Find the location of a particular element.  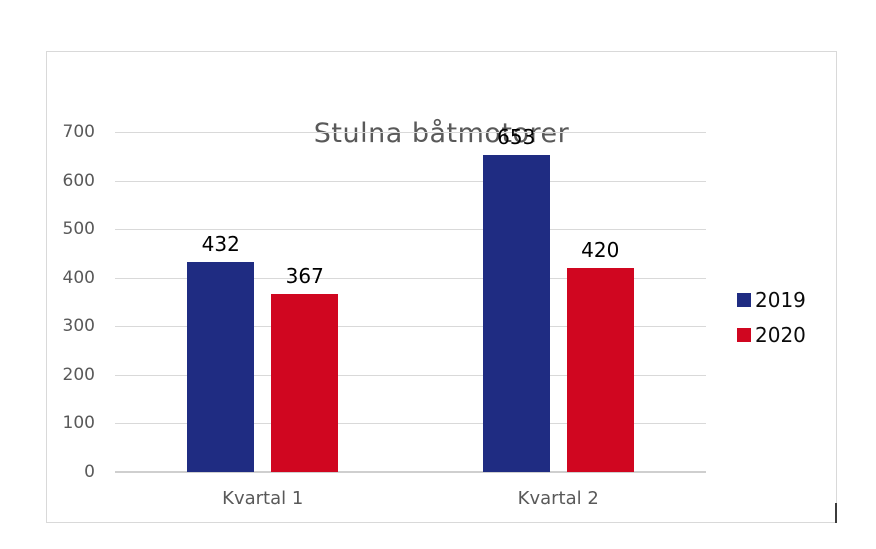

corner-mark is located at coordinates (836, 513).